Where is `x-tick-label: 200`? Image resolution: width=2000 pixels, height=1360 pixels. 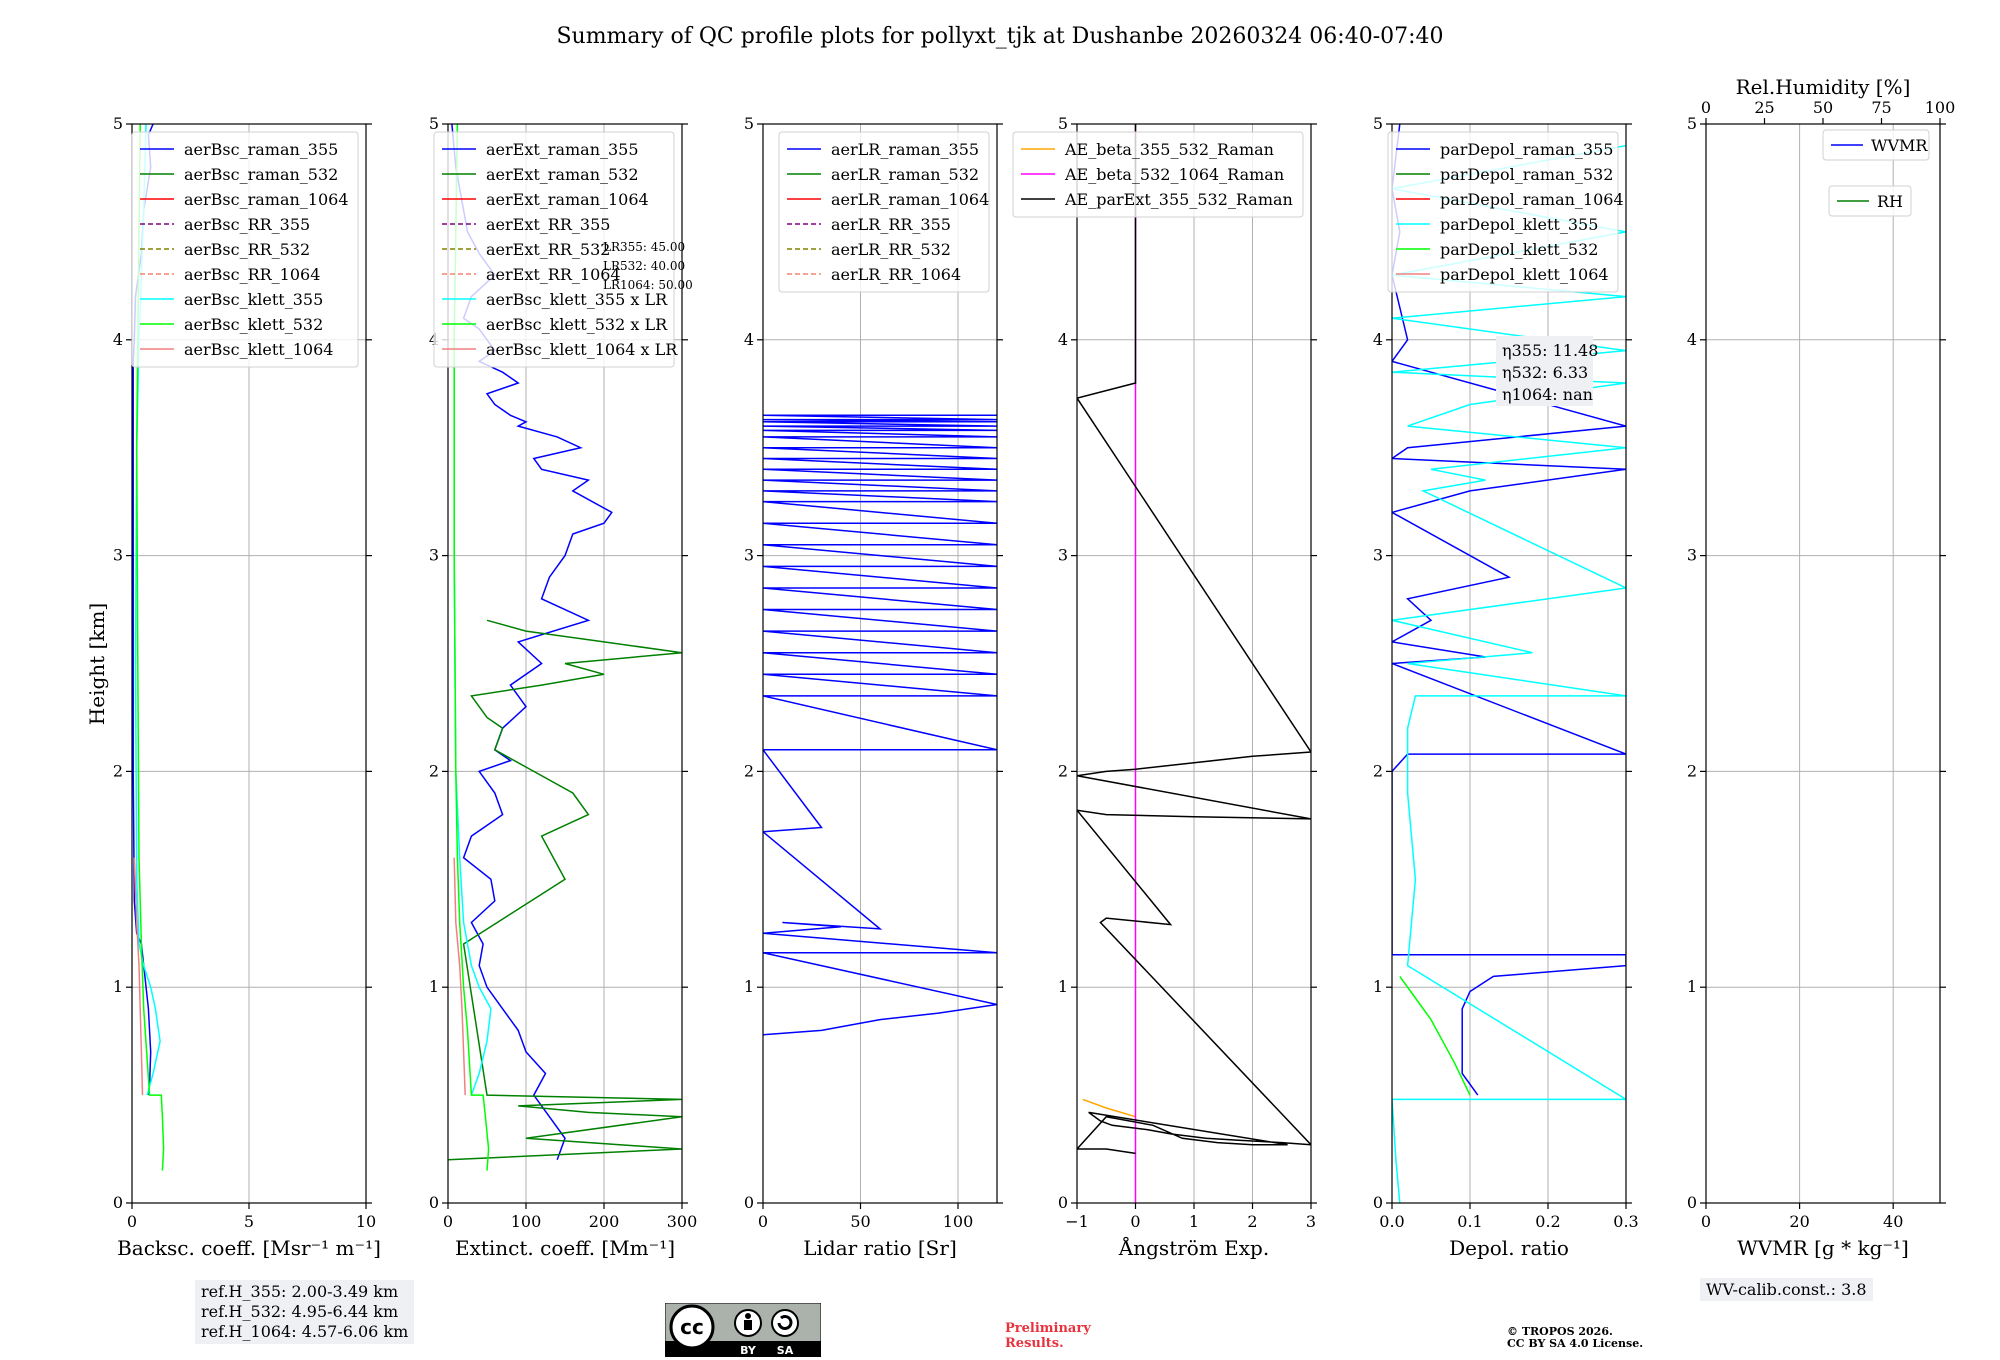
x-tick-label: 200 is located at coordinates (604, 1221).